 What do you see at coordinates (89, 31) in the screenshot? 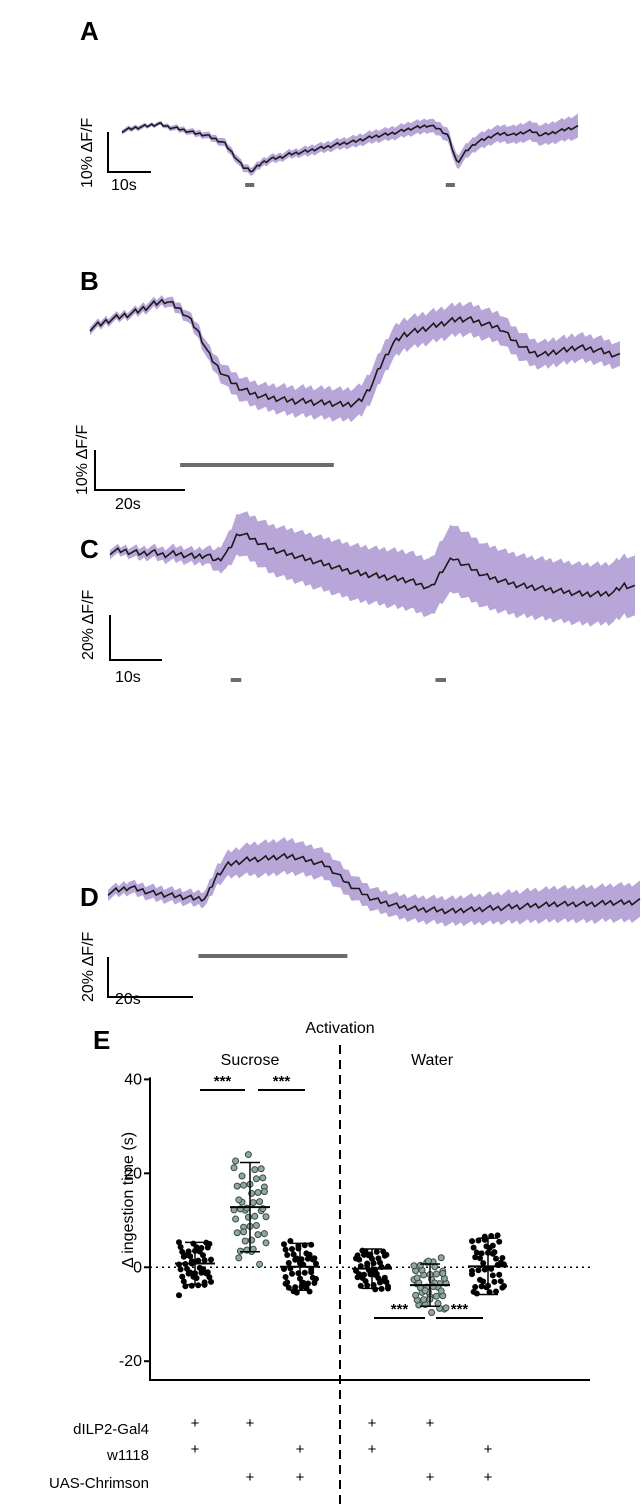
I see `panel-letter-a: A` at bounding box center [89, 31].